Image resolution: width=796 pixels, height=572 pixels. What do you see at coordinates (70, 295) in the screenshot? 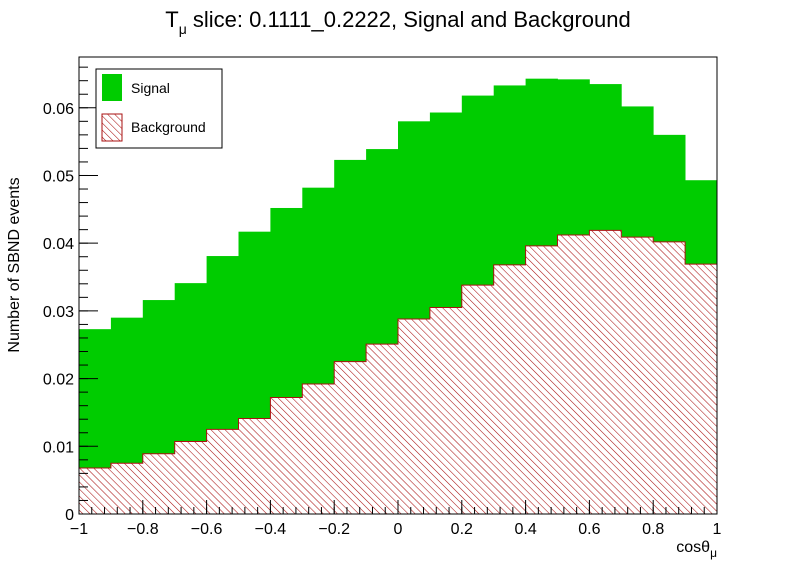
I see `y-axis: 0 0.01 0.02 0.03 0.04 0.05 0.06` at bounding box center [70, 295].